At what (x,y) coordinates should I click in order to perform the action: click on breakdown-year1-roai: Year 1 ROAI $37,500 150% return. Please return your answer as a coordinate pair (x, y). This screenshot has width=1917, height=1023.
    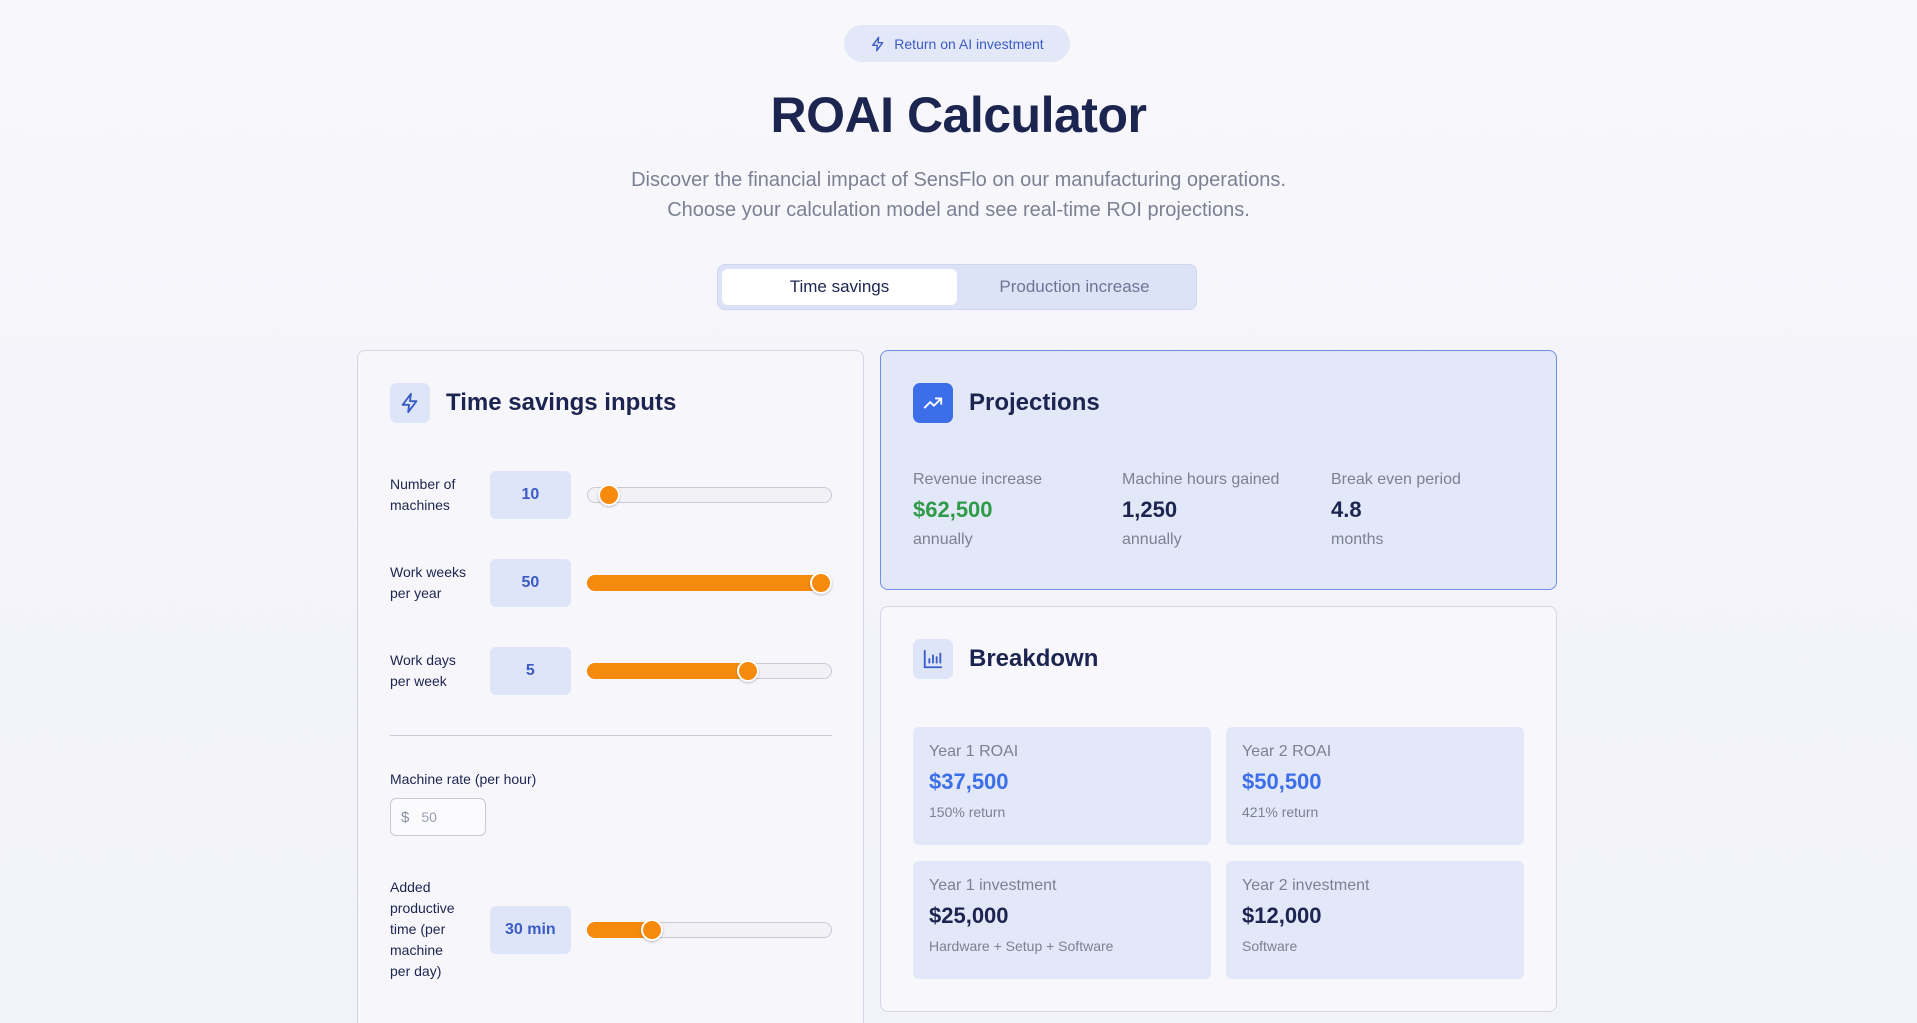
    Looking at the image, I should click on (1062, 786).